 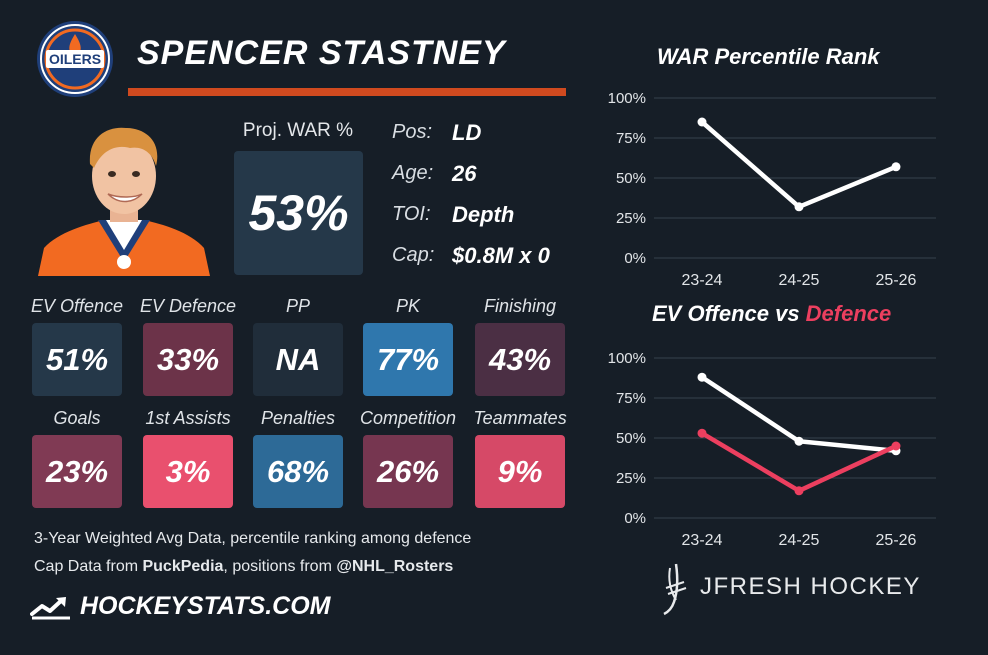 I want to click on stat-label: Competition, so click(x=408, y=418).